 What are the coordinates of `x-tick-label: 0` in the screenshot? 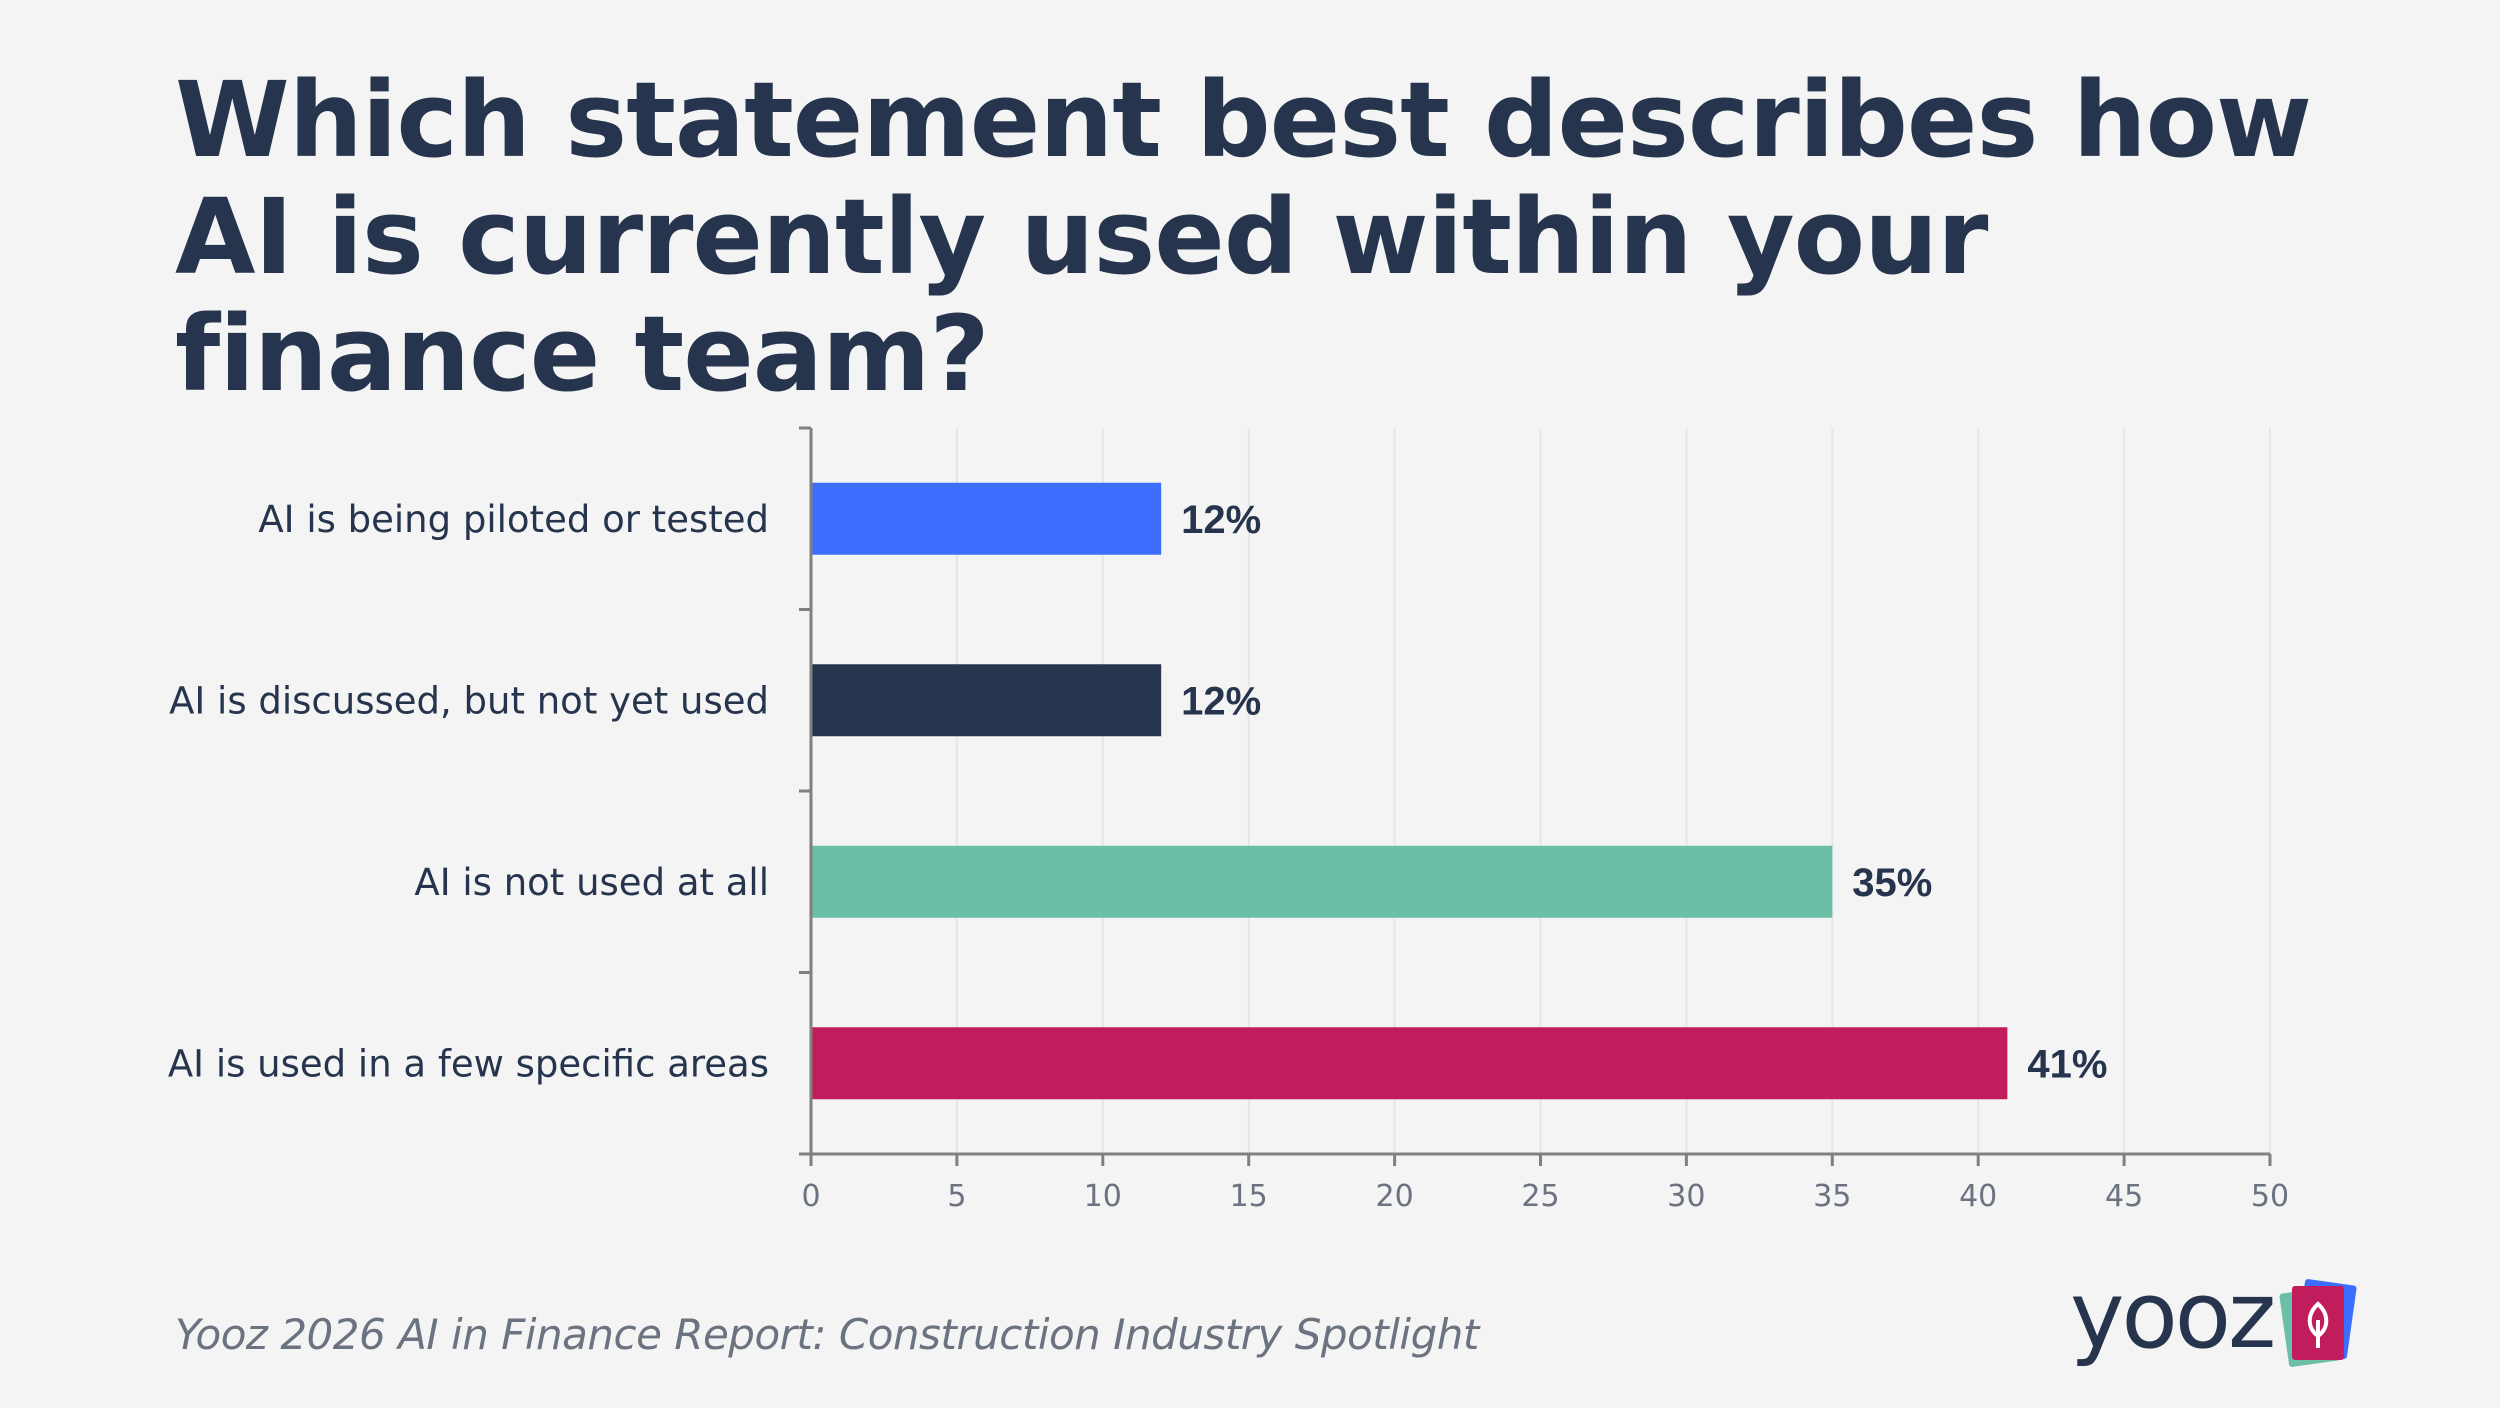 It's located at (810, 1196).